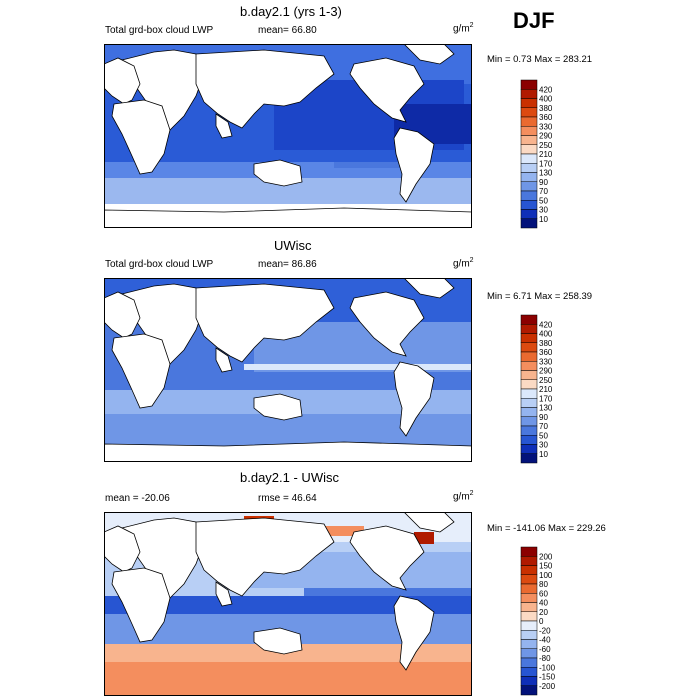  What do you see at coordinates (547, 677) in the screenshot?
I see `colorbar-level-label: -150` at bounding box center [547, 677].